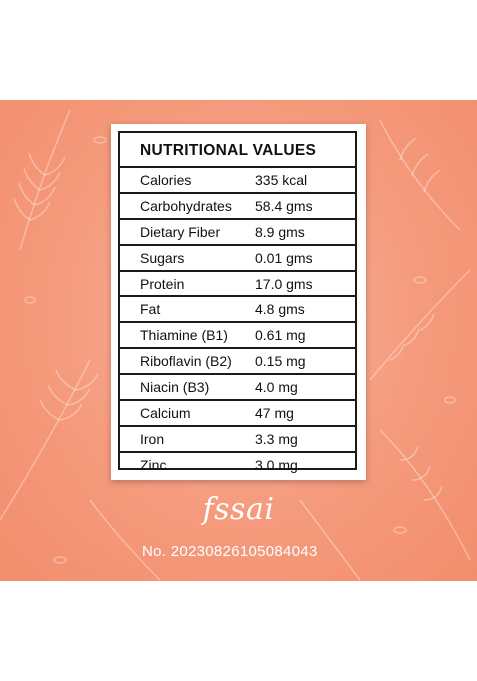 This screenshot has width=477, height=681. I want to click on fssai-logo: fssai, so click(238, 509).